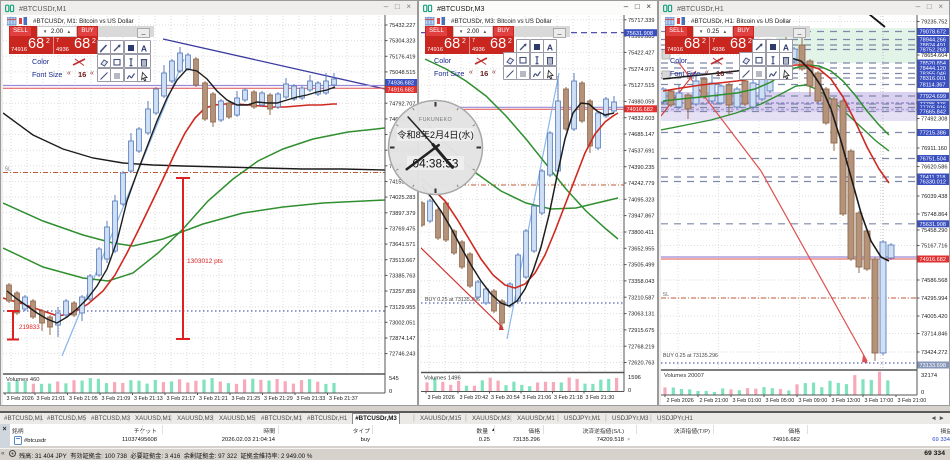 This screenshot has height=460, width=950. What do you see at coordinates (934, 149) in the screenshot?
I see `svg-text: 76911.160` at bounding box center [934, 149].